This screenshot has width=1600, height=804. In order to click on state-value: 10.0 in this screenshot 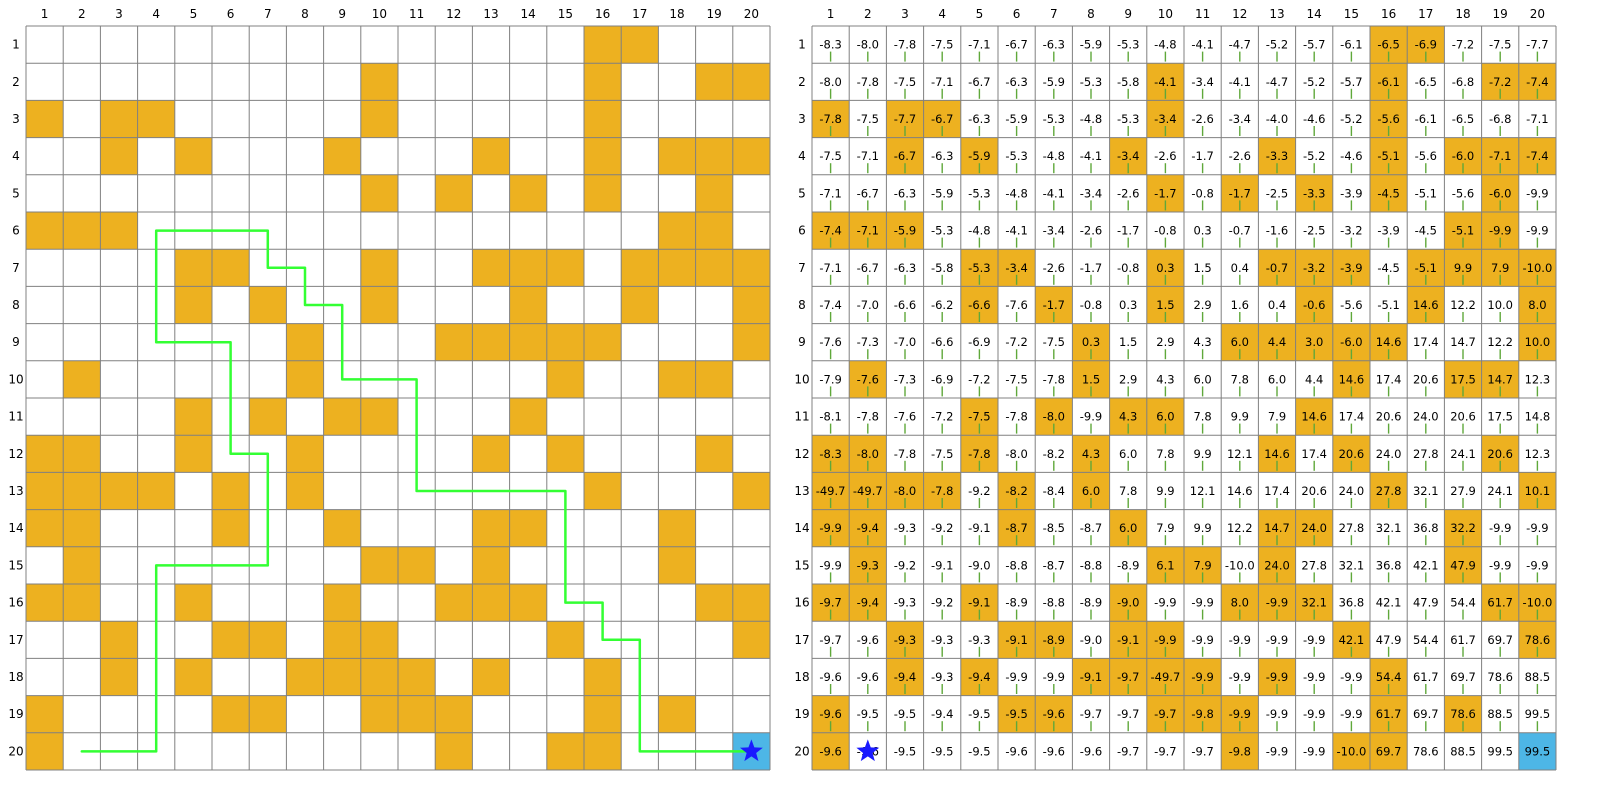, I will do `click(1538, 342)`.